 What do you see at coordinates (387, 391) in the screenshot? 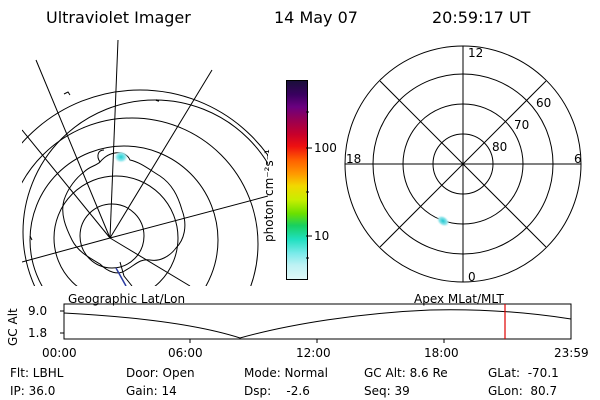
I see `status-seq: Seq: 39` at bounding box center [387, 391].